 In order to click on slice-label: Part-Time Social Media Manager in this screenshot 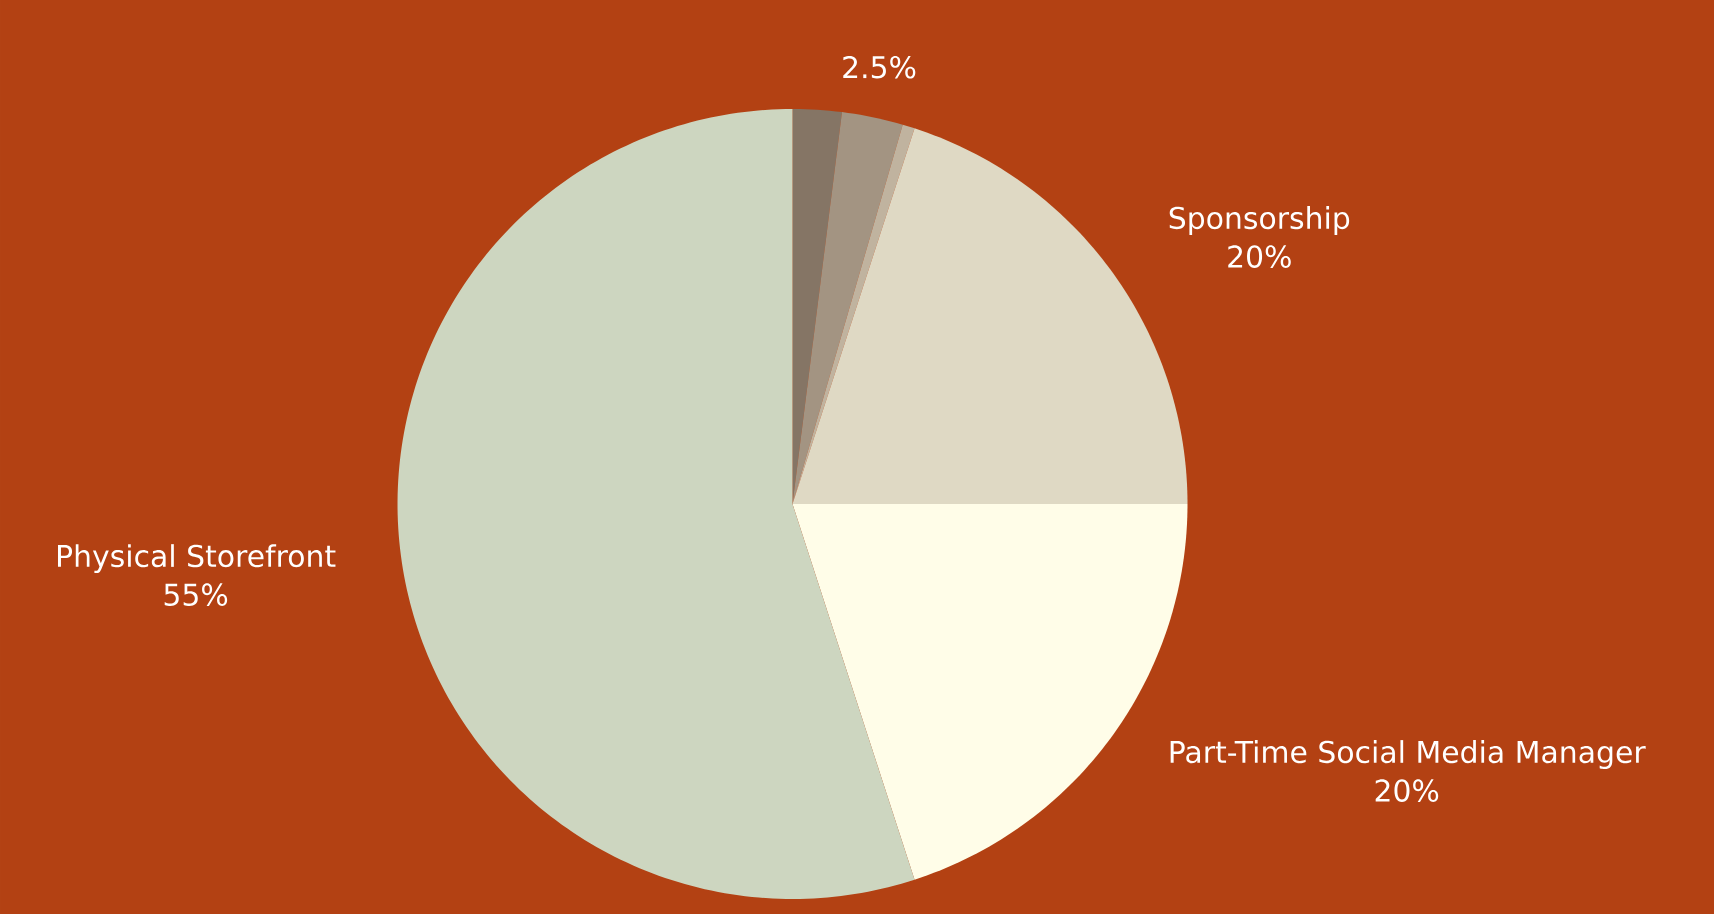, I will do `click(1408, 755)`.